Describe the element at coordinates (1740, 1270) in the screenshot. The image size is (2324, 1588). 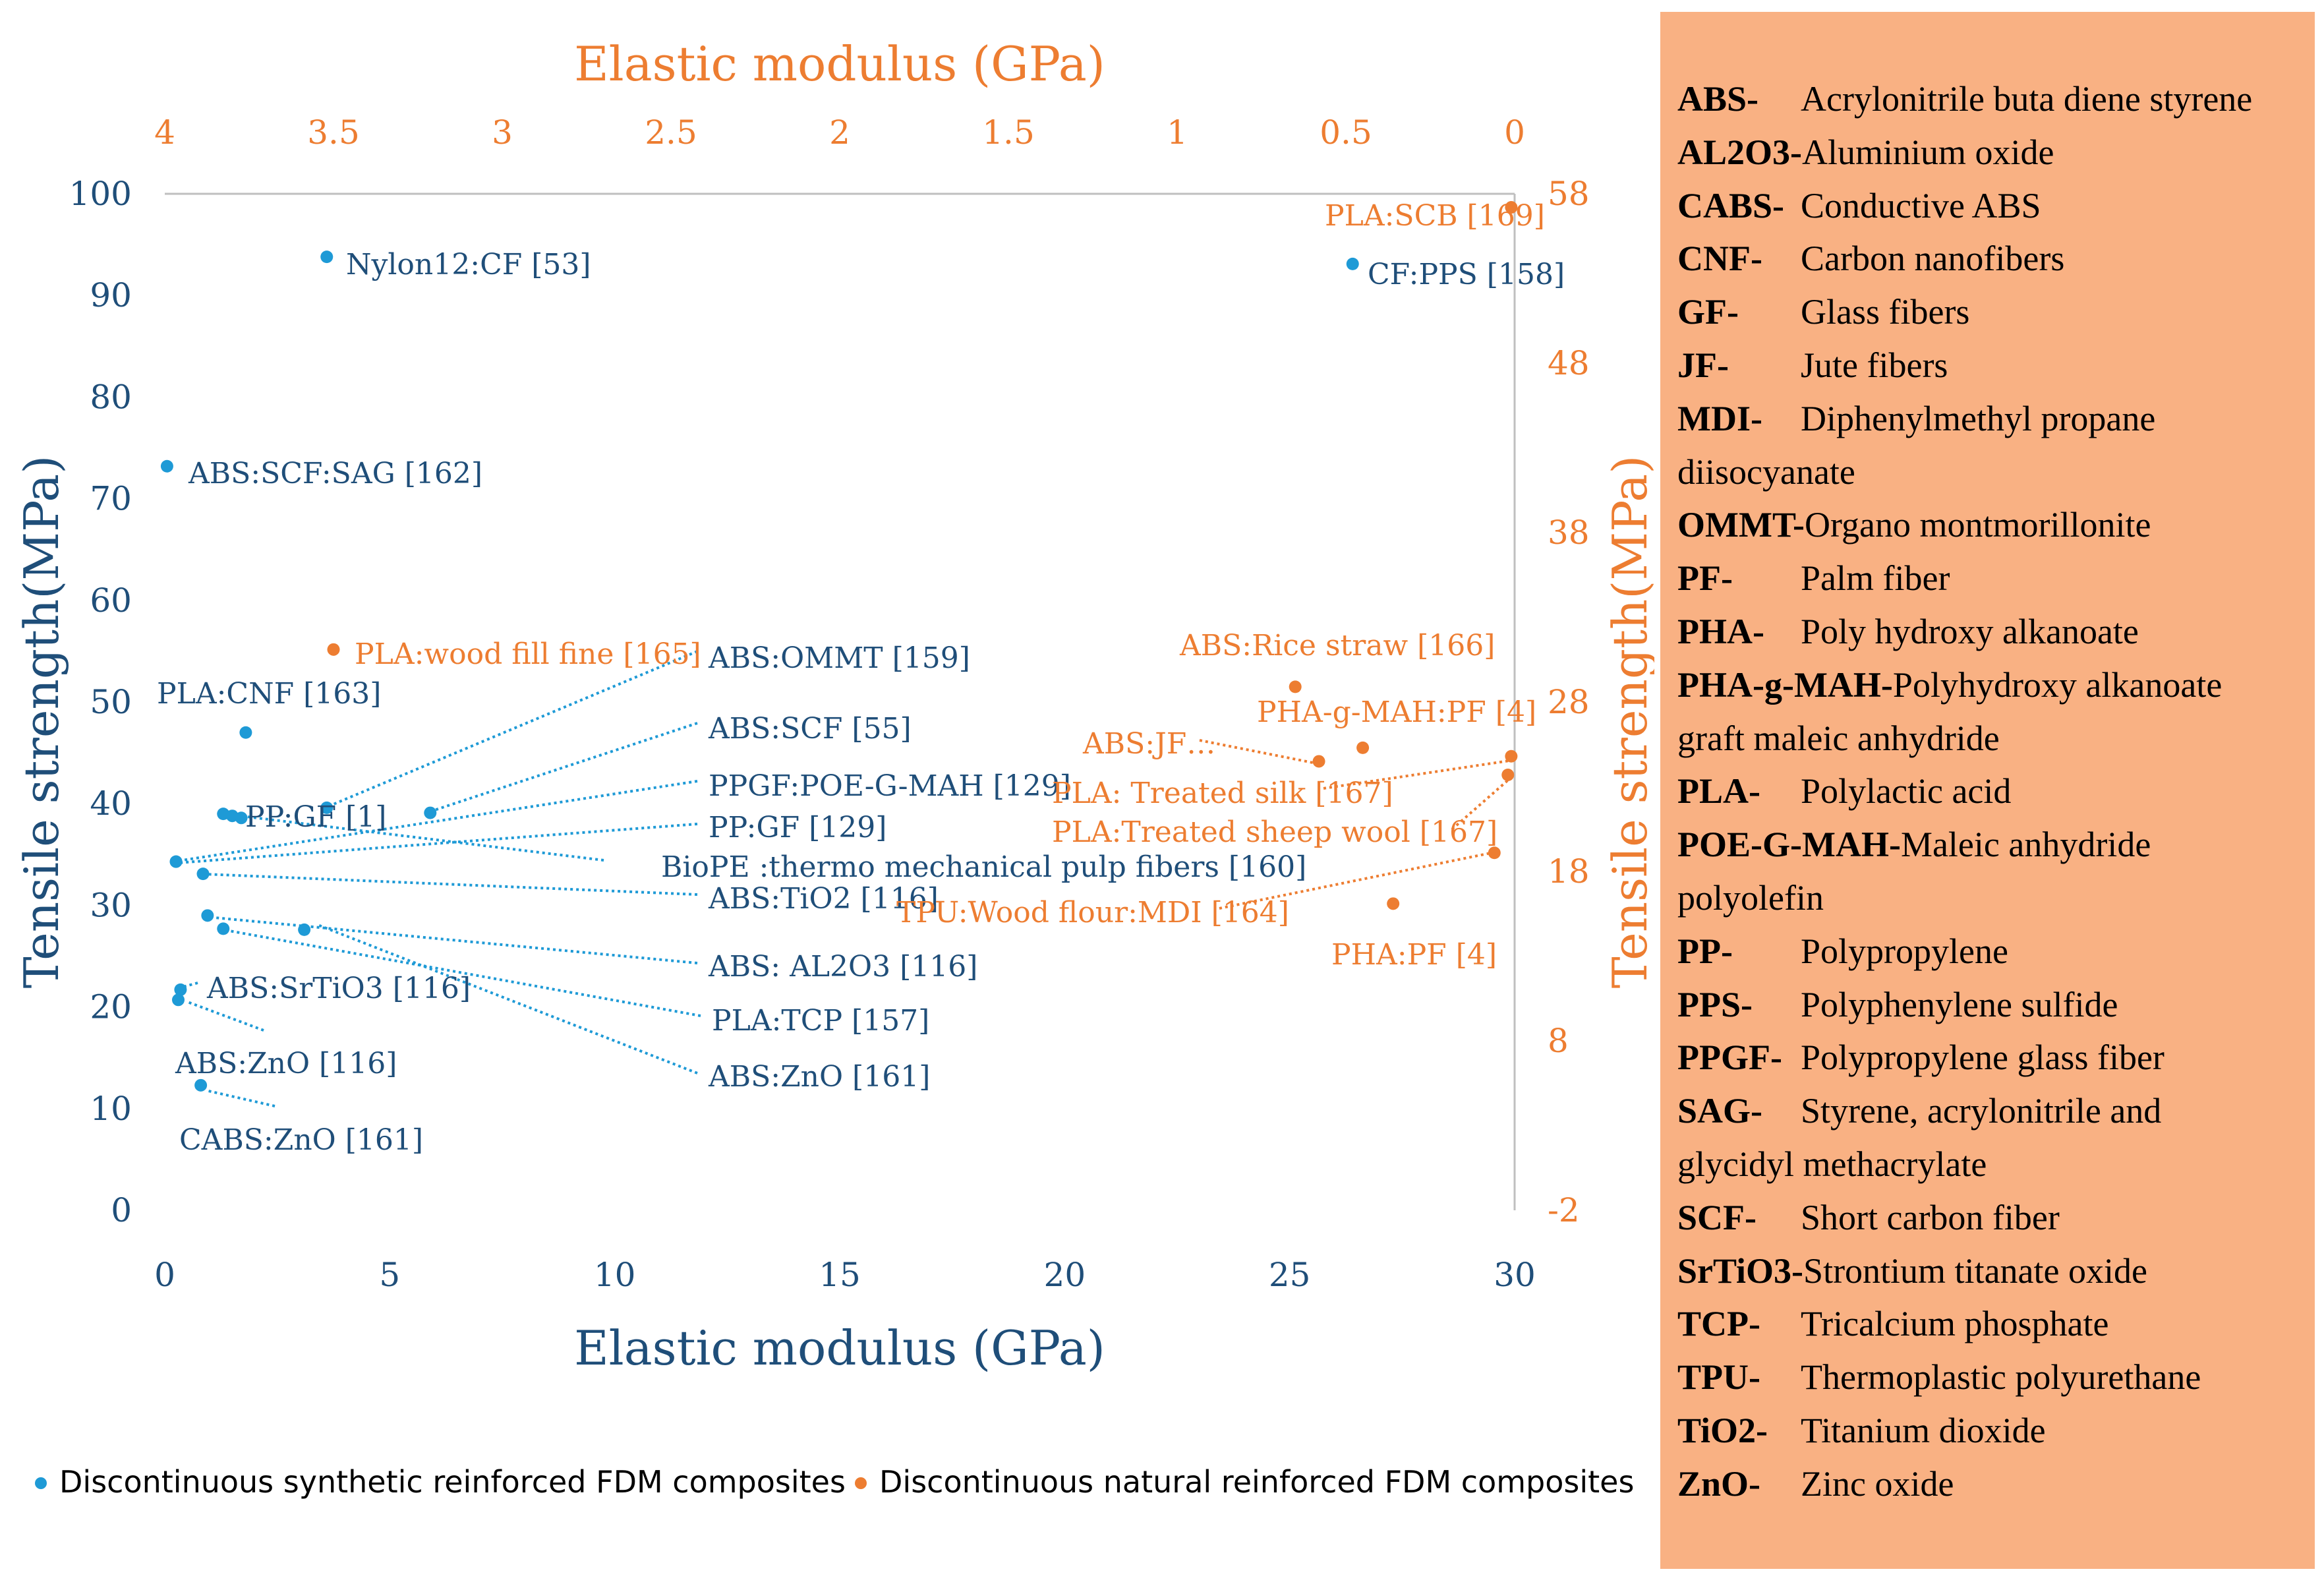
I see `abbreviation-key: SrTiO3-` at that location.